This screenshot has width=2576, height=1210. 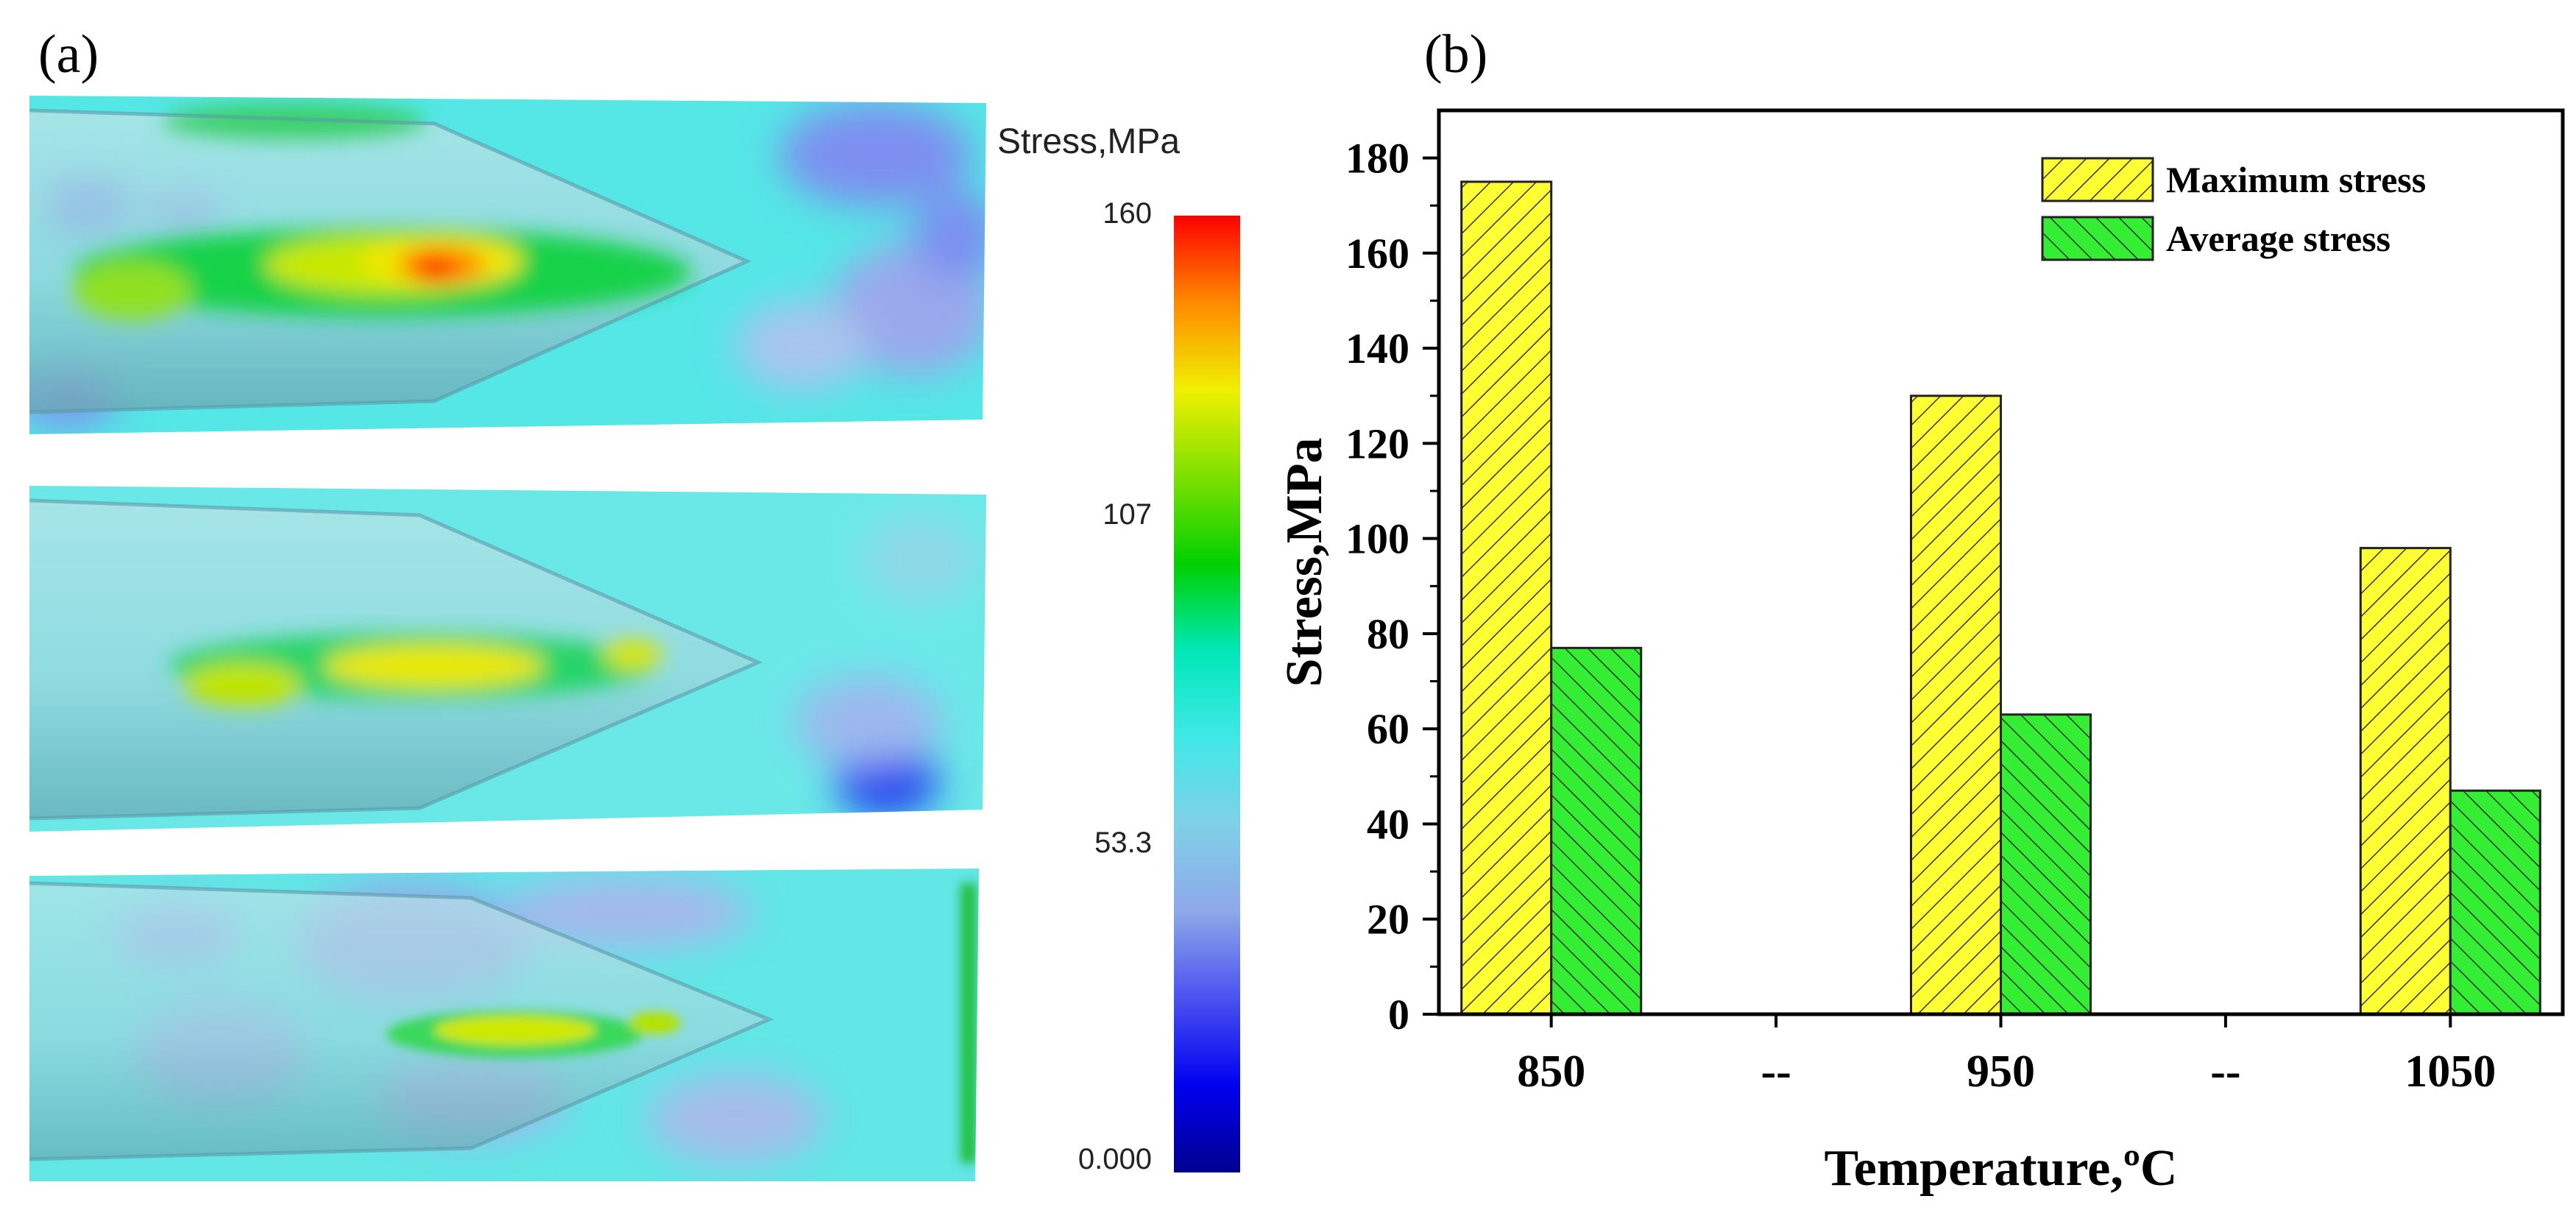 I want to click on panel-b-label: (b), so click(x=1455, y=55).